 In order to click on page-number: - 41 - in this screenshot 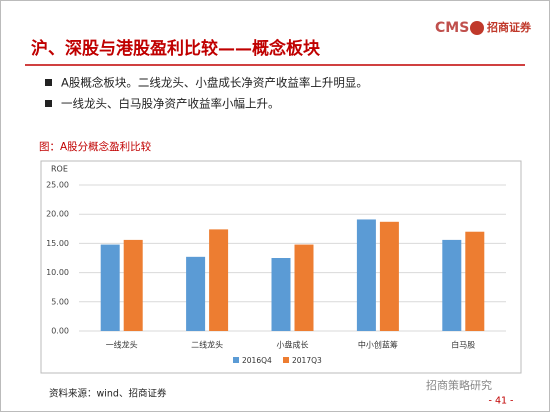, I will do `click(501, 401)`.